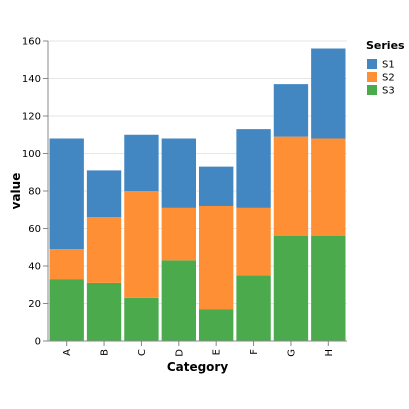 The image size is (409, 409). What do you see at coordinates (197, 348) in the screenshot?
I see `x-axis: A B C D E F G H` at bounding box center [197, 348].